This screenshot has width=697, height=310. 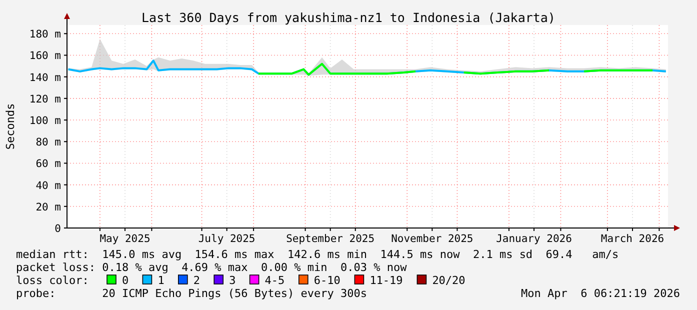 I want to click on legend-label: 6-10, so click(x=327, y=280).